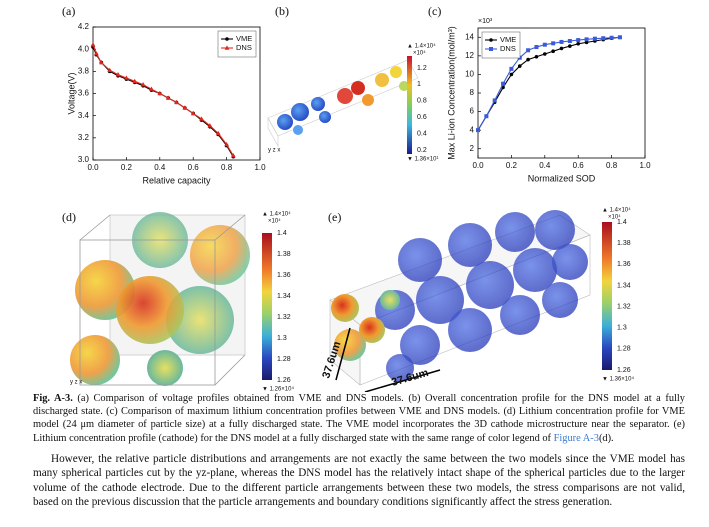 The image size is (709, 527). What do you see at coordinates (485, 21) in the screenshot?
I see `y-multiplier: ×10³` at bounding box center [485, 21].